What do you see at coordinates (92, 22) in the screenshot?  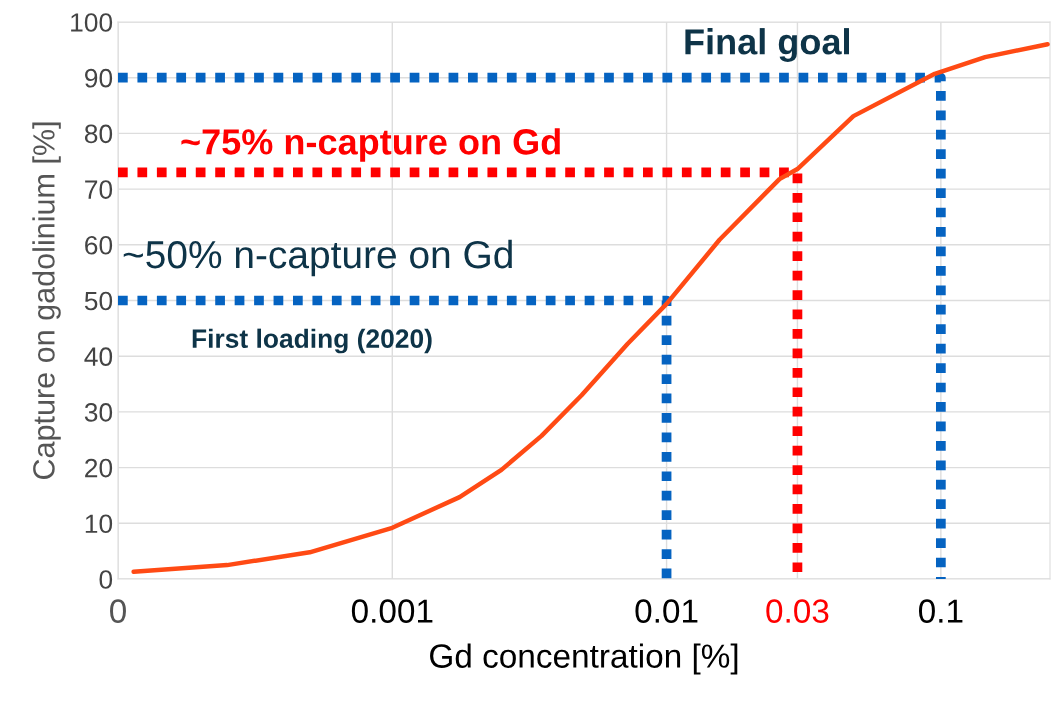 I see `y-tick-label: 100` at bounding box center [92, 22].